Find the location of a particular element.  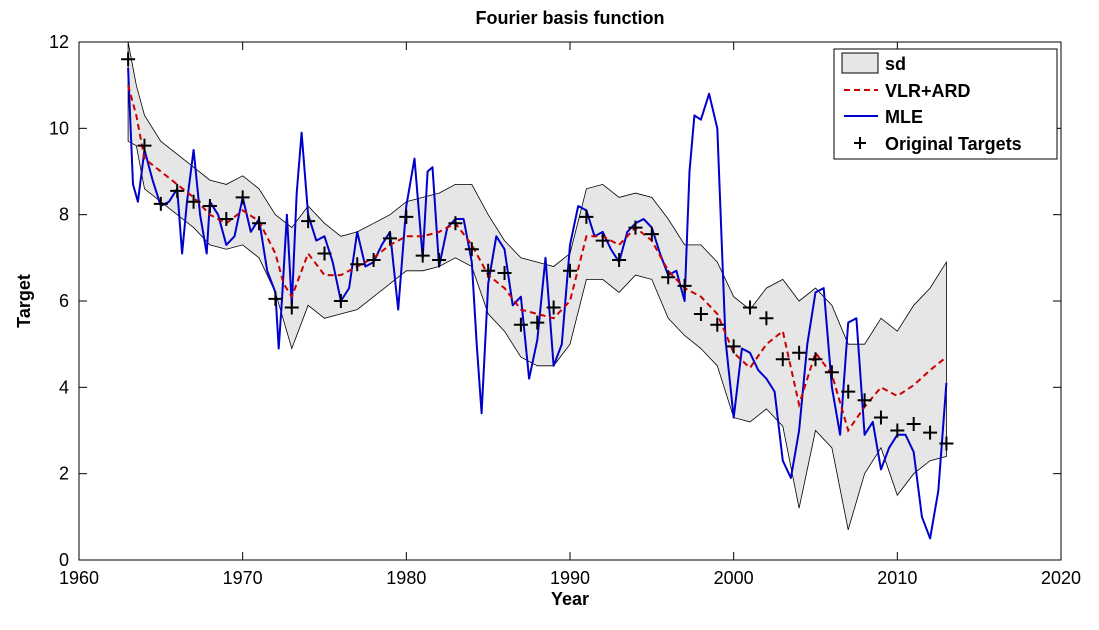

x-tick-label: 2020 is located at coordinates (1061, 578).